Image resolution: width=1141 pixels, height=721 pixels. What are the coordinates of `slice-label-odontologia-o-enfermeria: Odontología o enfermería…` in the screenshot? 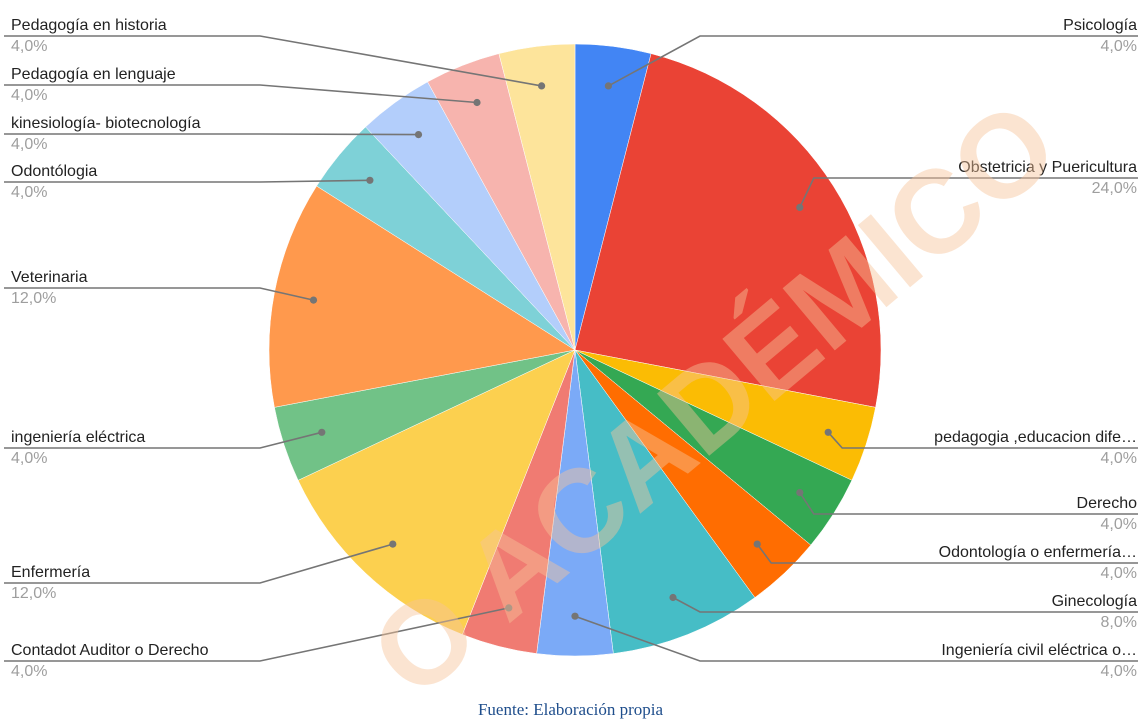 It's located at (1038, 552).